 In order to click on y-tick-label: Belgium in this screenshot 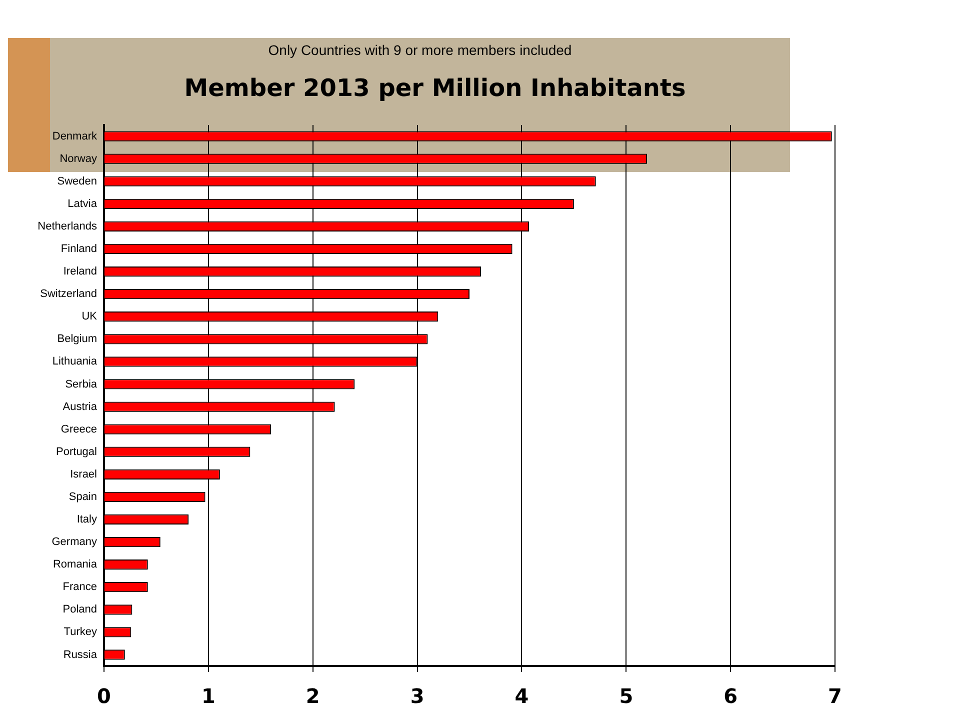, I will do `click(77, 339)`.